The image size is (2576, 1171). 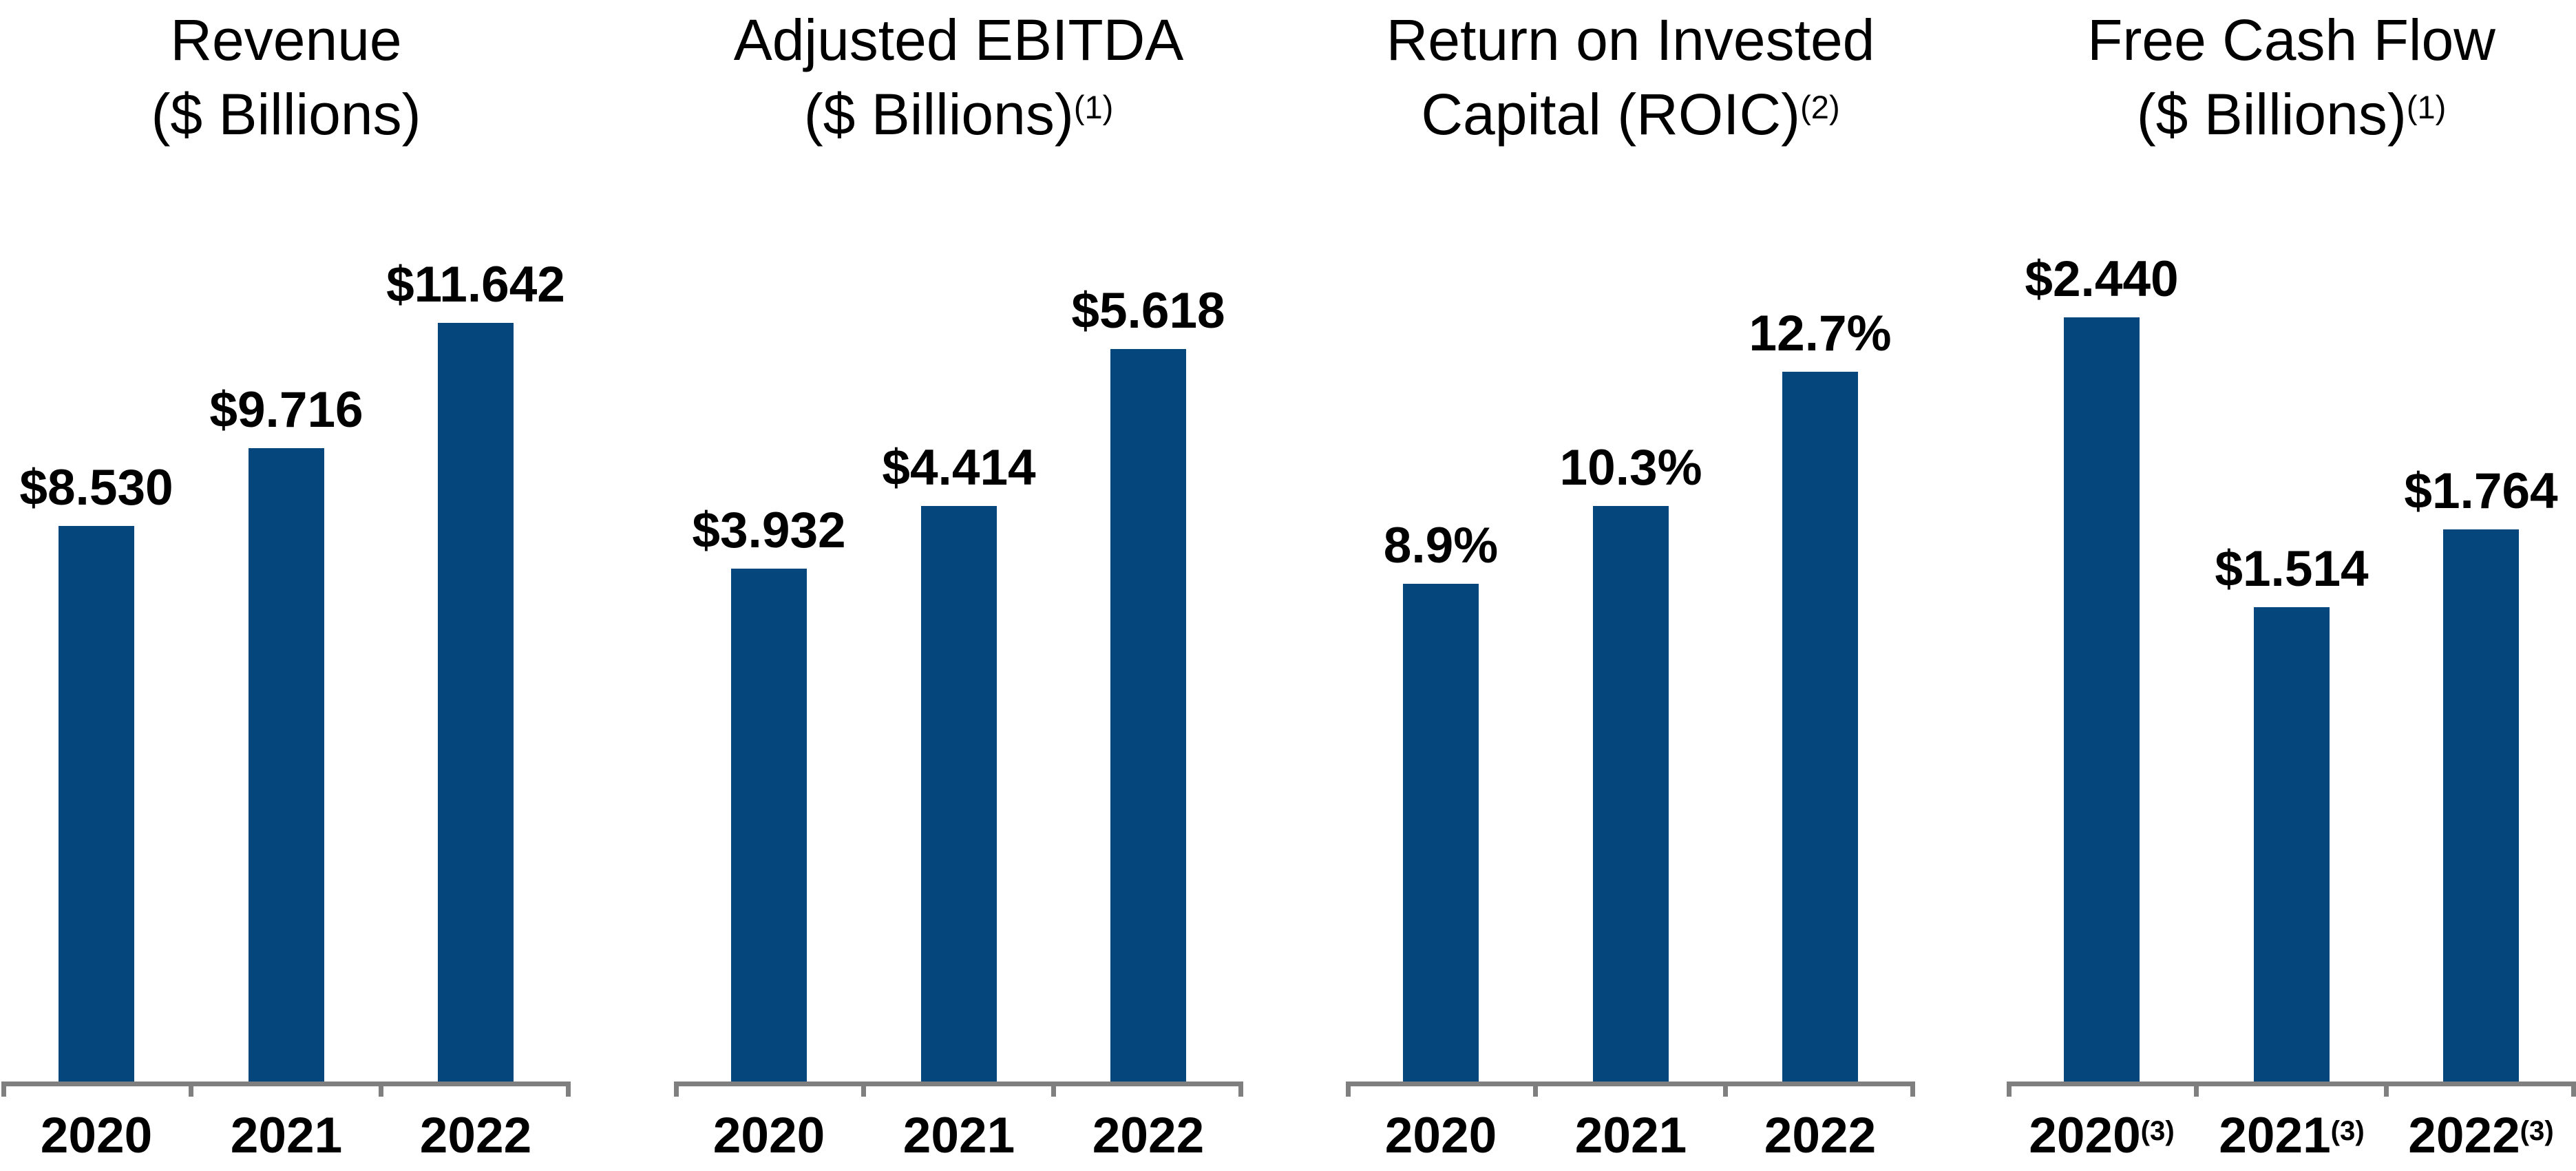 What do you see at coordinates (959, 794) in the screenshot?
I see `bar-2021-adjusted-ebitda` at bounding box center [959, 794].